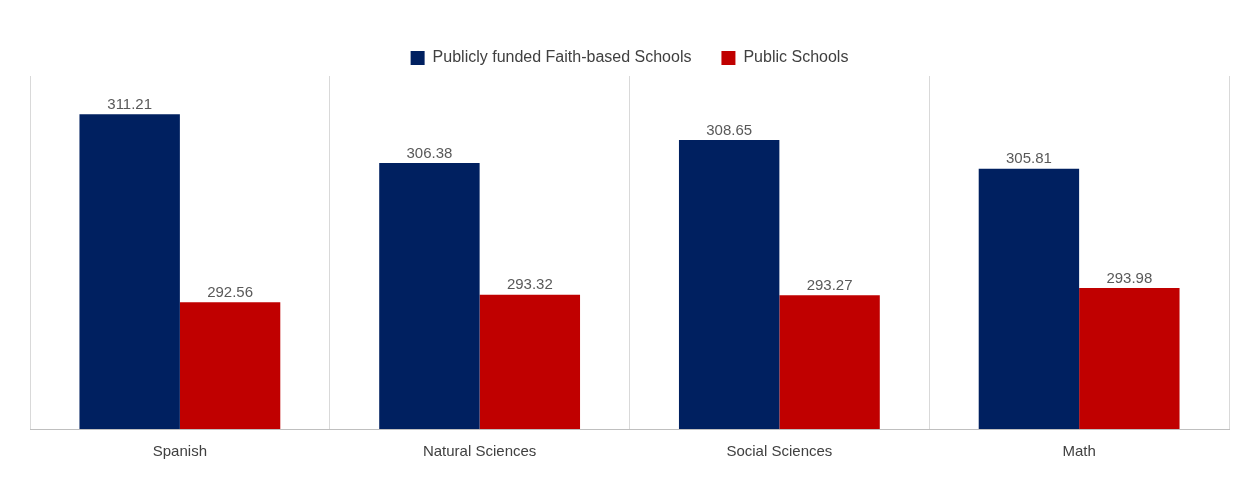 This screenshot has width=1251, height=495. What do you see at coordinates (479, 451) in the screenshot?
I see `x-tick-label: Natural Sciences` at bounding box center [479, 451].